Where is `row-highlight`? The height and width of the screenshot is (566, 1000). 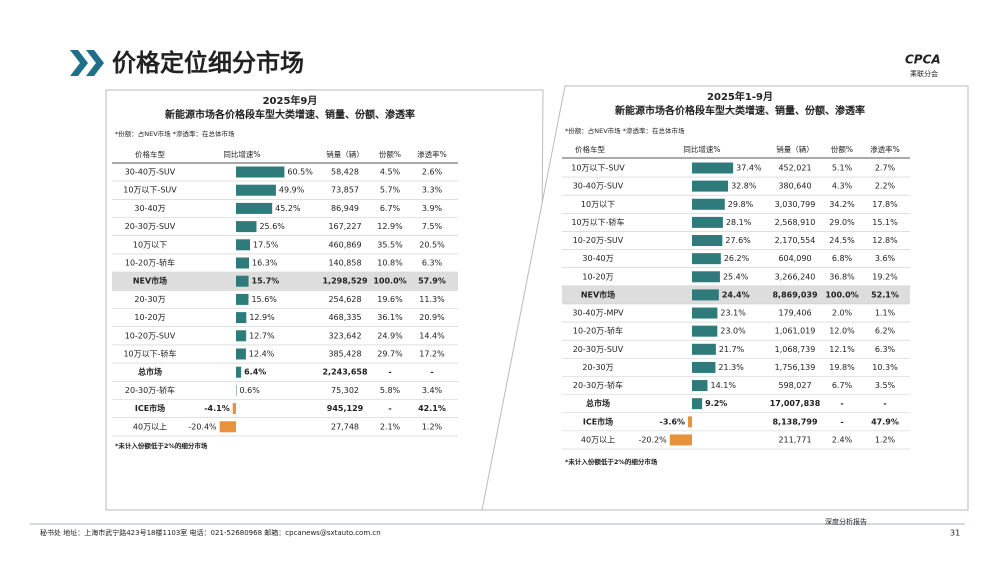
row-highlight is located at coordinates (736, 294).